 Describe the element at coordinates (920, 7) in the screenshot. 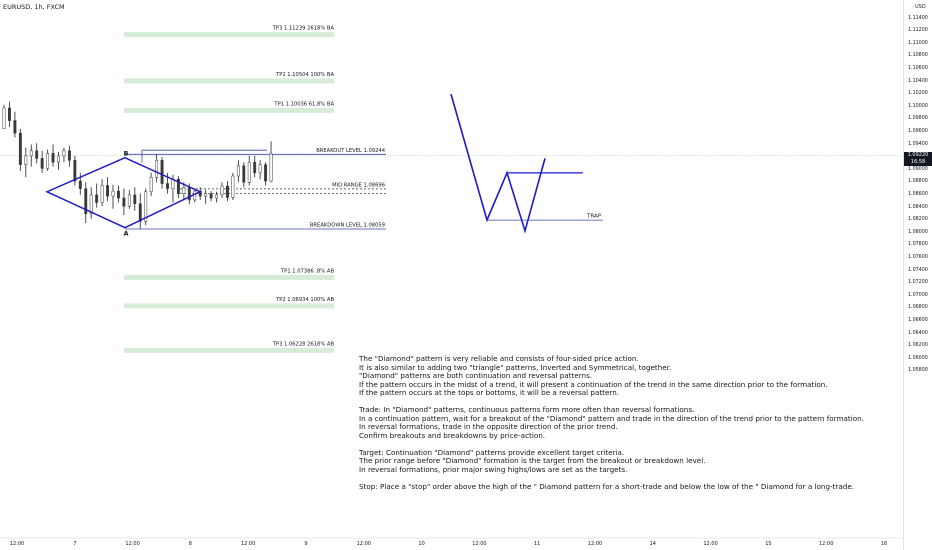

I see `currency-label: USD` at that location.